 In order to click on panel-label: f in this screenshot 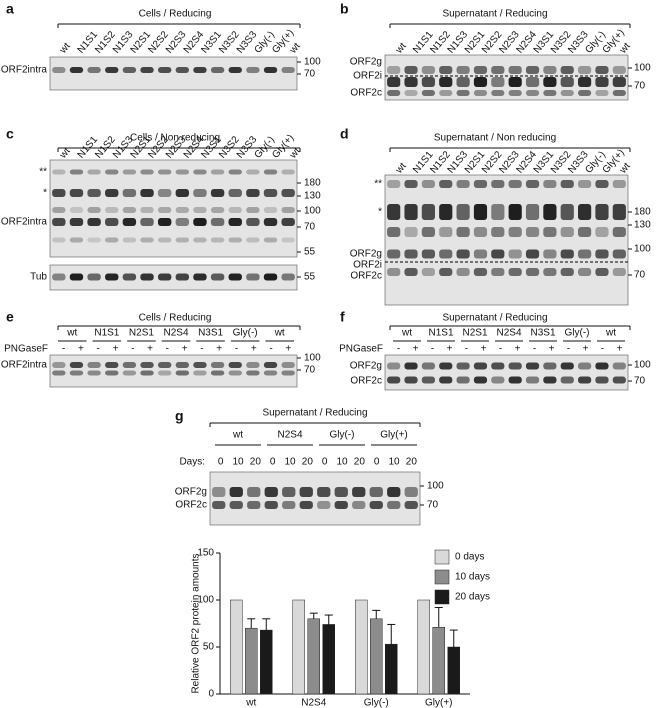, I will do `click(342, 317)`.